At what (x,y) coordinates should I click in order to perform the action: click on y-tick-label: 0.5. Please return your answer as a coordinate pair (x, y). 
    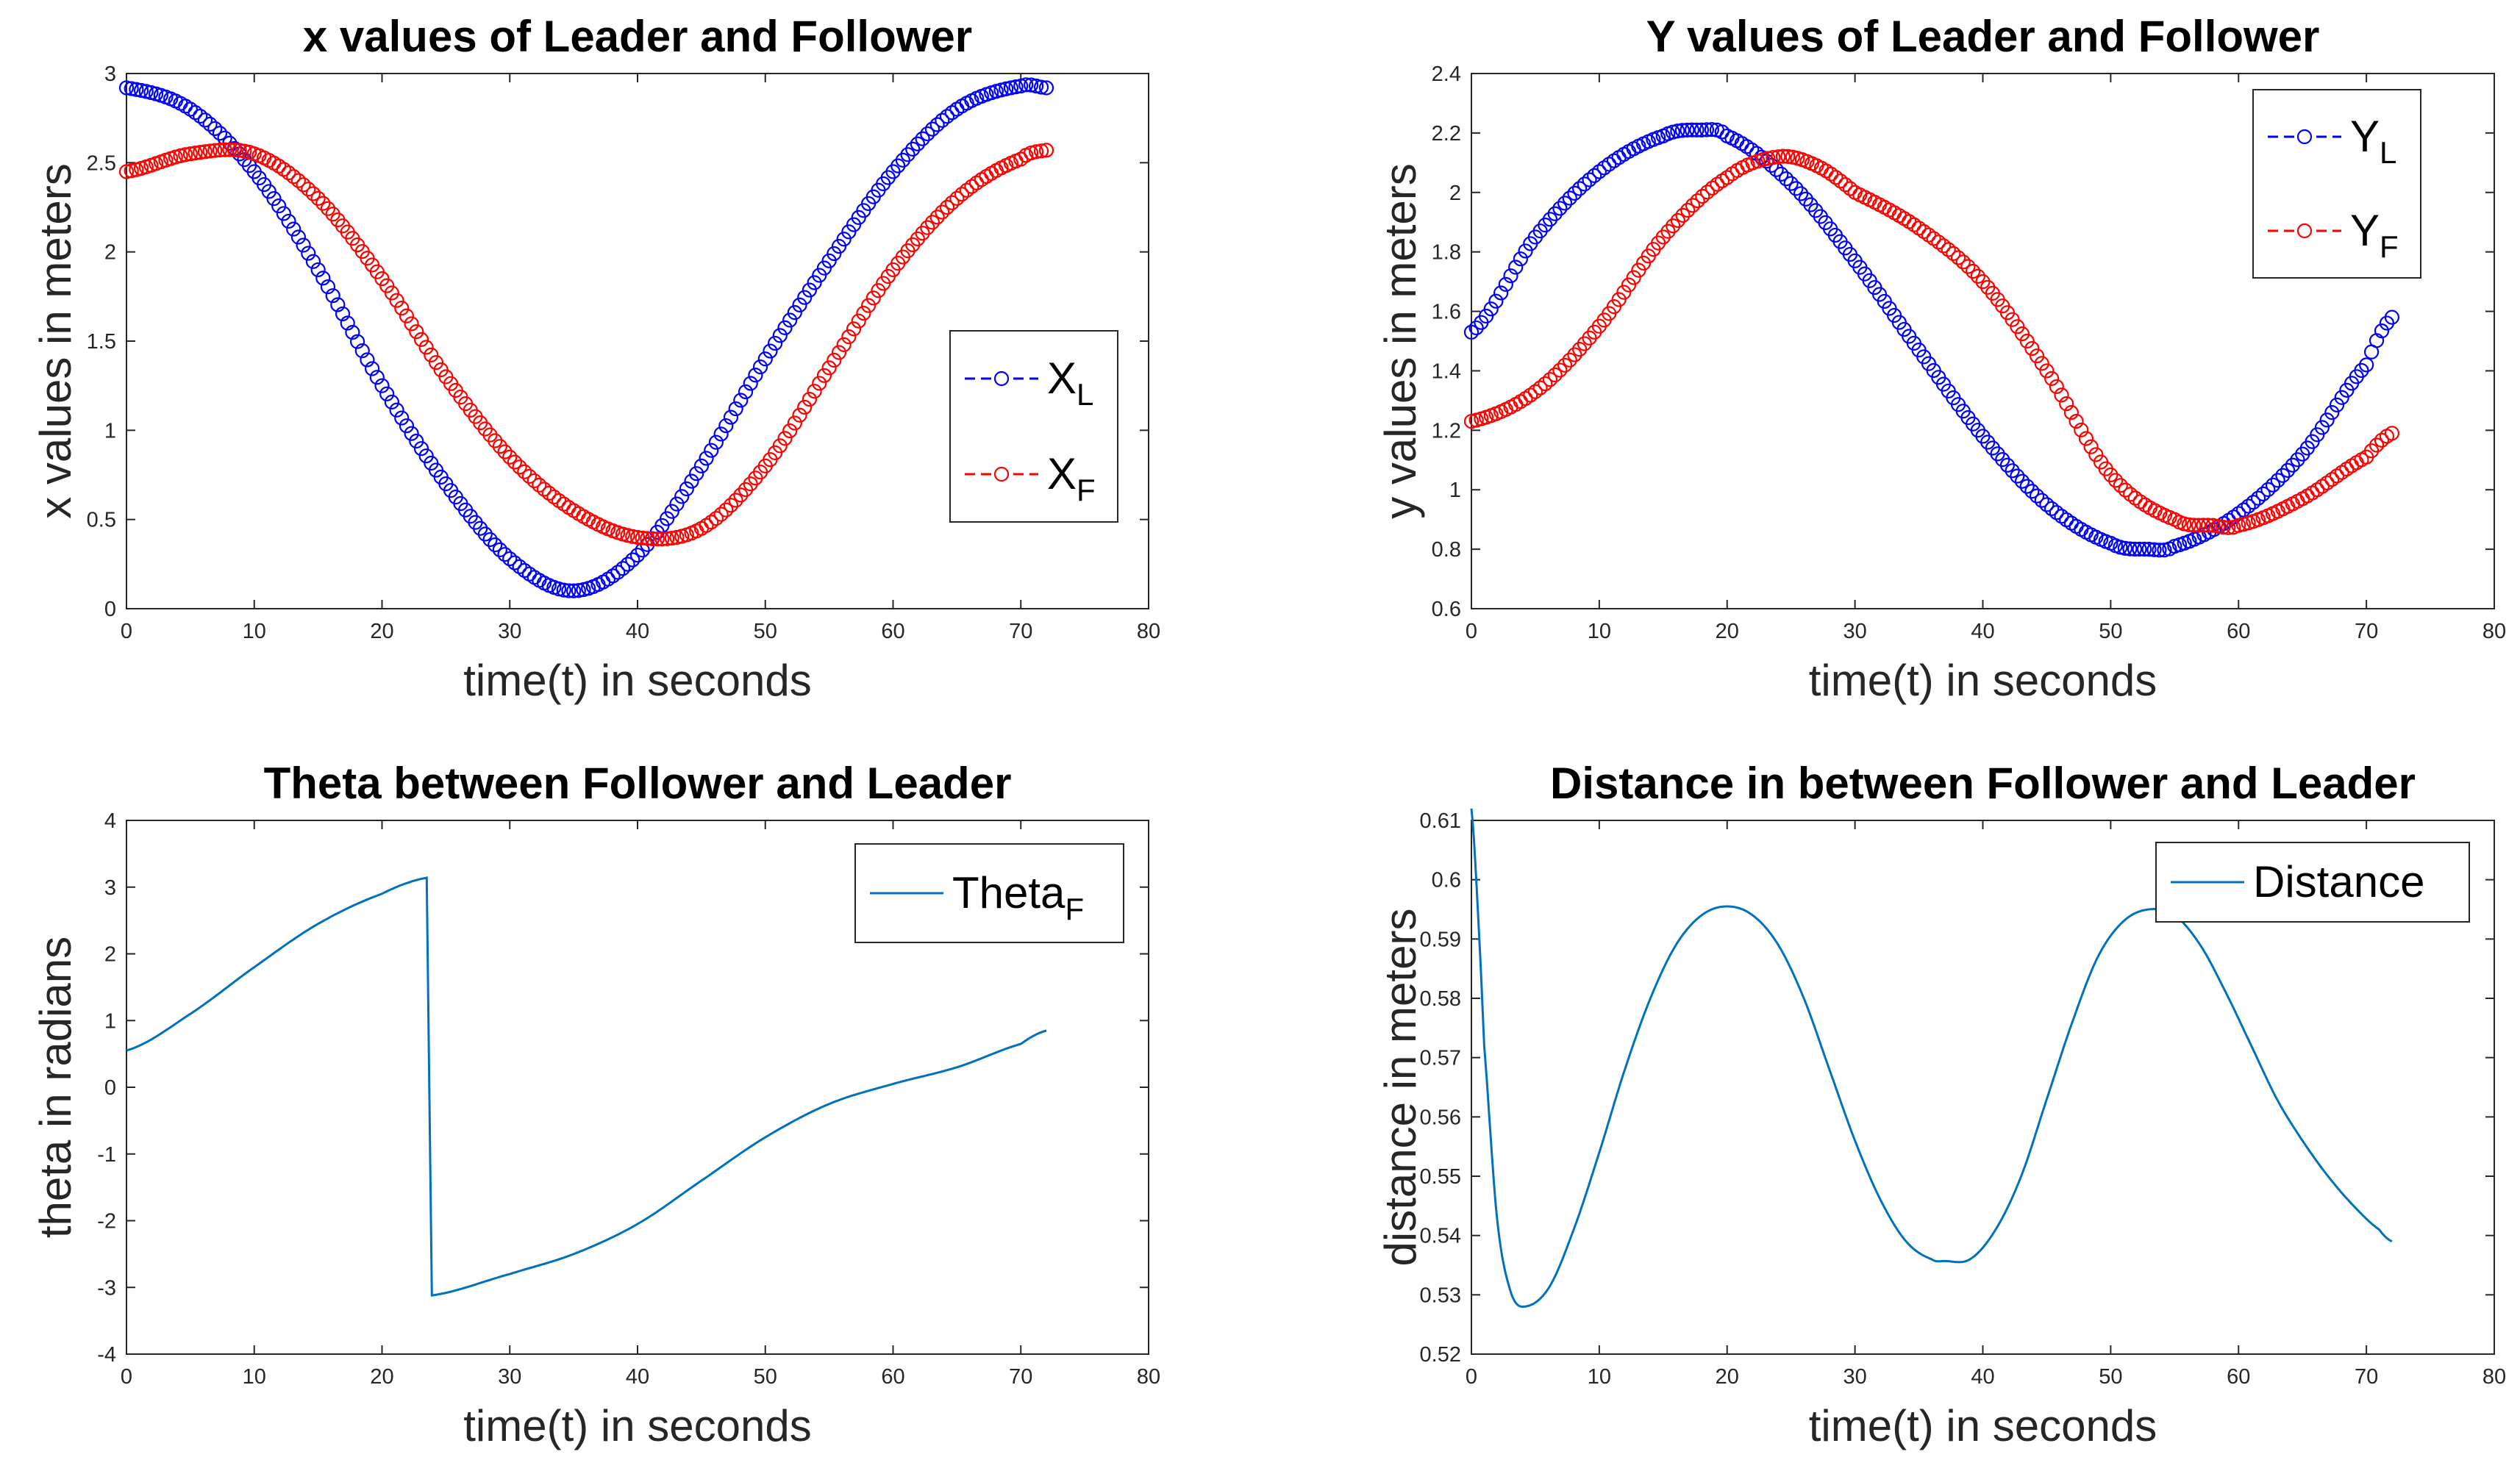
    Looking at the image, I should click on (101, 520).